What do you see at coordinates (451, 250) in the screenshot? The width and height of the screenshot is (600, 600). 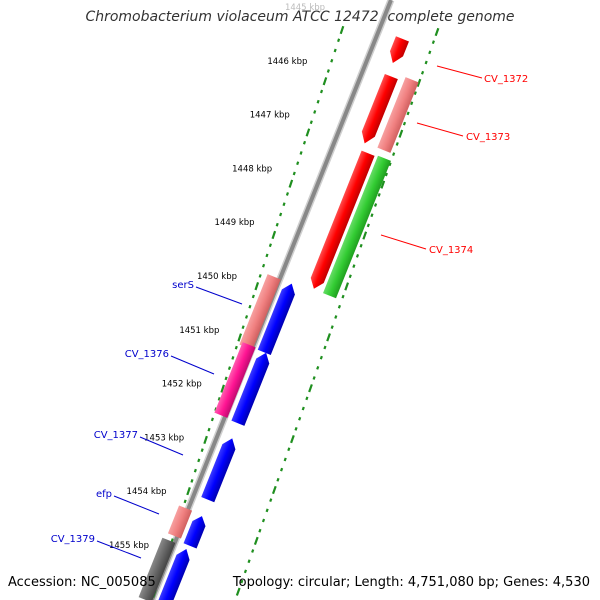 I see `label-cv-1374: CV_1374` at bounding box center [451, 250].